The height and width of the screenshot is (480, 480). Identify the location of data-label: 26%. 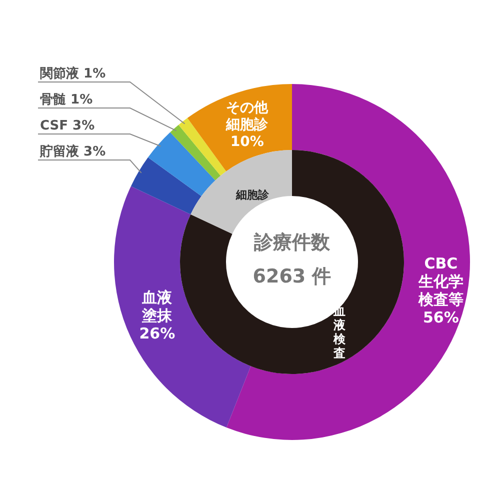
(157, 333).